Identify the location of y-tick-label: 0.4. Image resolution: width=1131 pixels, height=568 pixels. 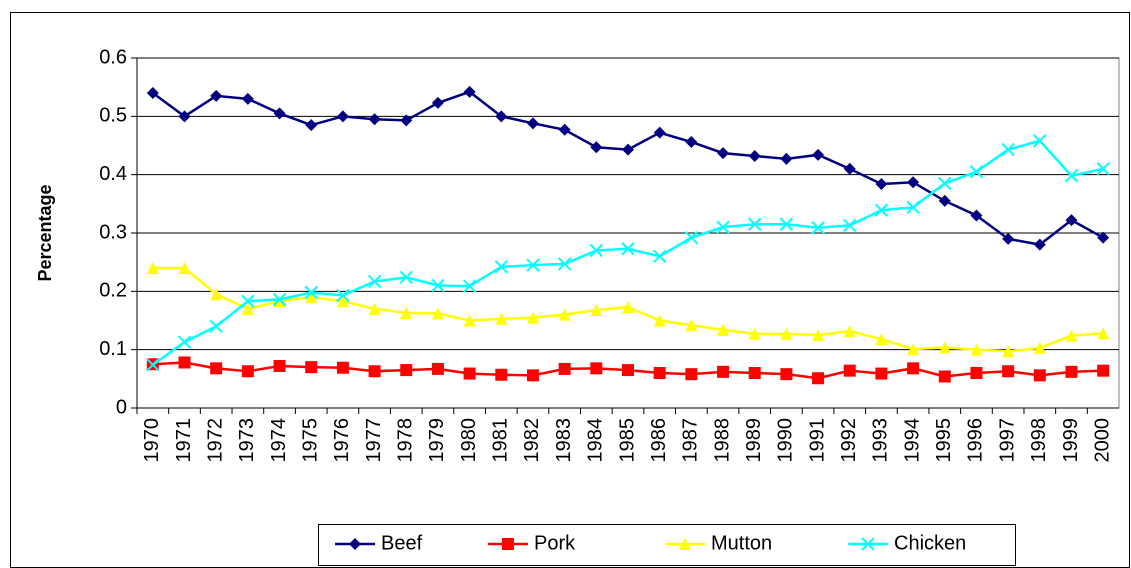
(113, 174).